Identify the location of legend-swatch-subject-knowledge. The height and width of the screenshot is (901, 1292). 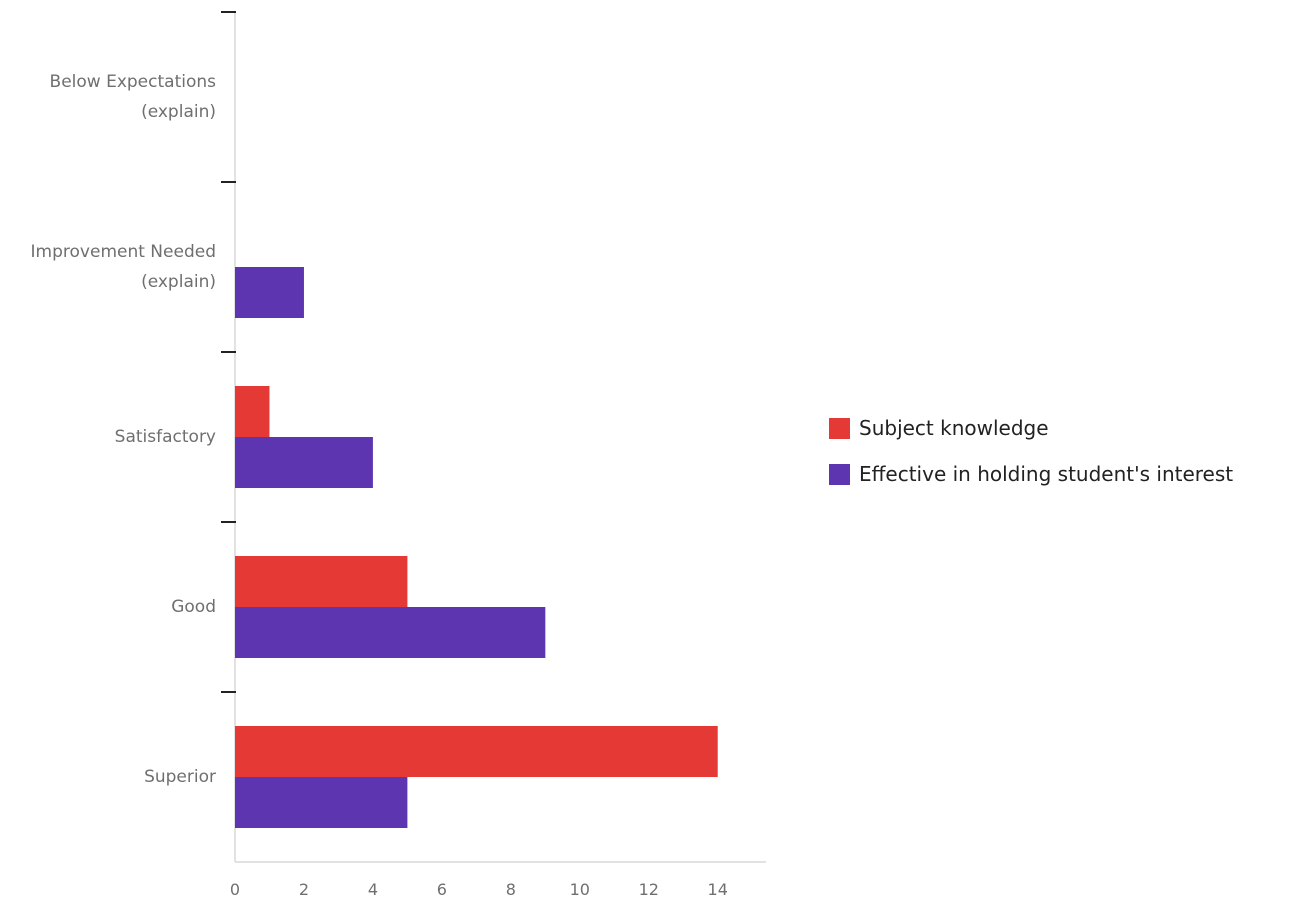
(839, 428).